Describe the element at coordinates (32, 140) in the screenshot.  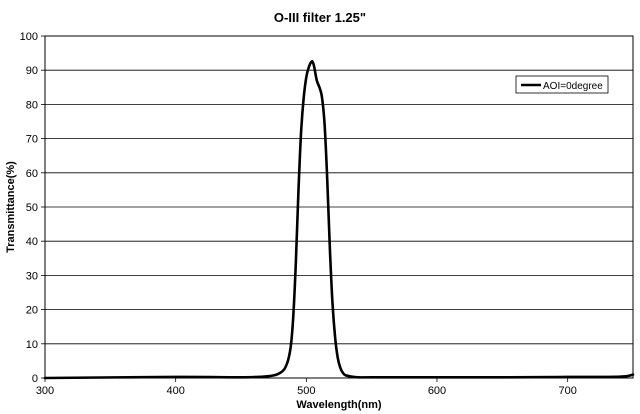
I see `y-tick-label: 70` at that location.